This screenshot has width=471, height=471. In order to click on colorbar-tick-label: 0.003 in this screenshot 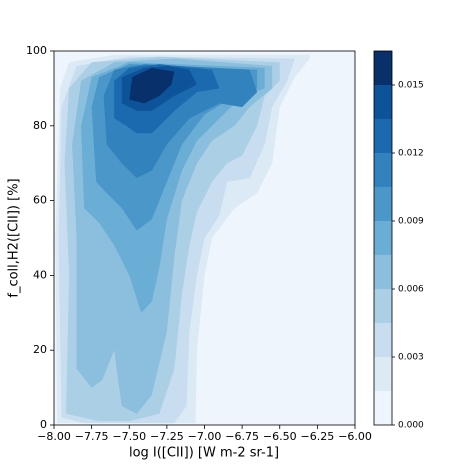, I will do `click(411, 358)`.